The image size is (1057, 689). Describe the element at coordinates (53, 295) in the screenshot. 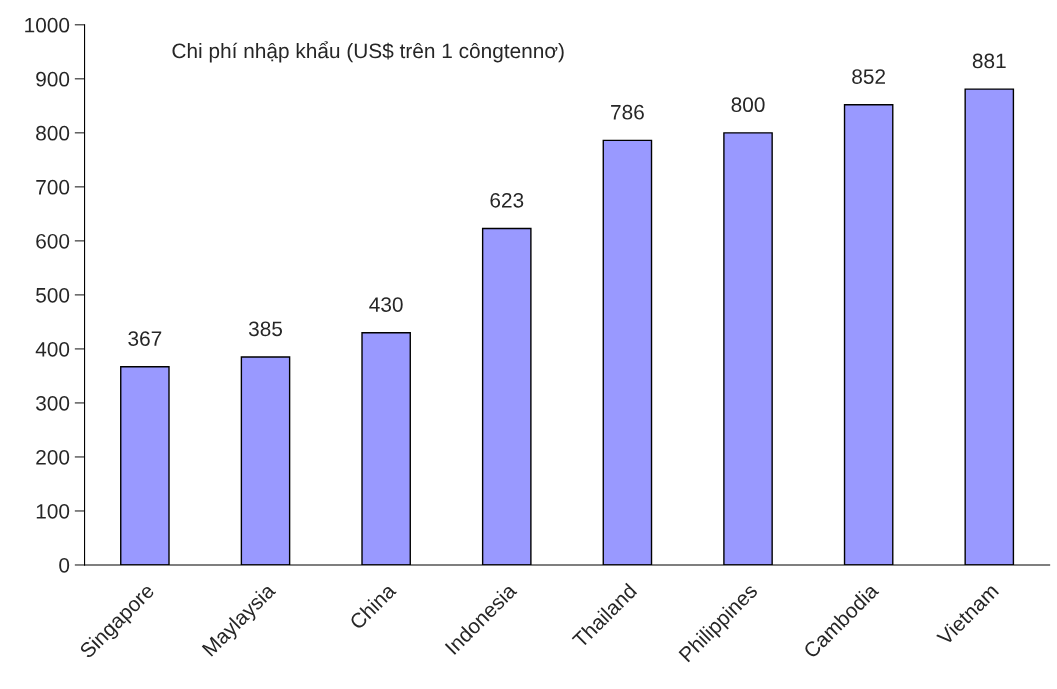

I see `y-tick-label: 500` at that location.